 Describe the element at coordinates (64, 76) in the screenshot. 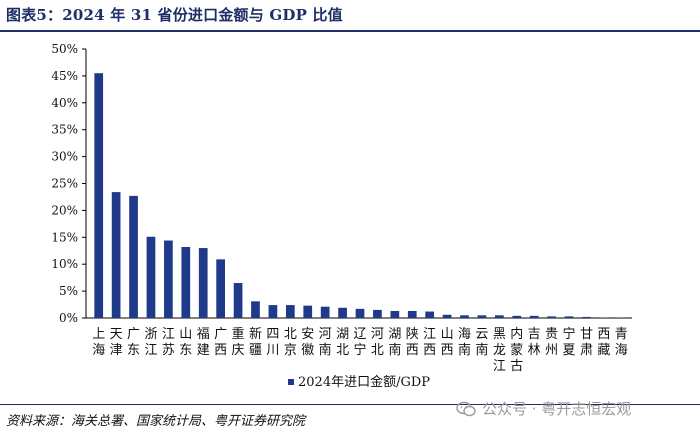

I see `y-tick-label: 45%` at that location.